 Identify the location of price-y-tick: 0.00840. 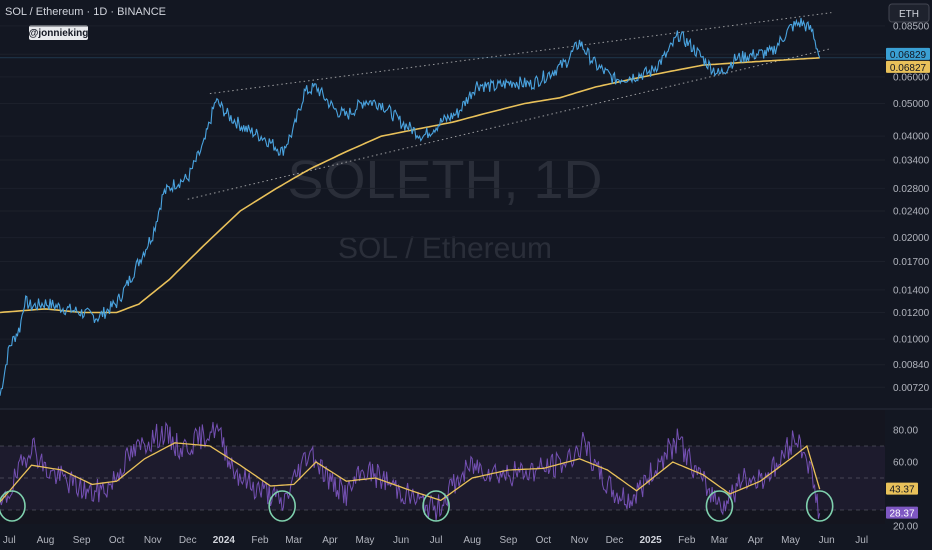
(911, 365).